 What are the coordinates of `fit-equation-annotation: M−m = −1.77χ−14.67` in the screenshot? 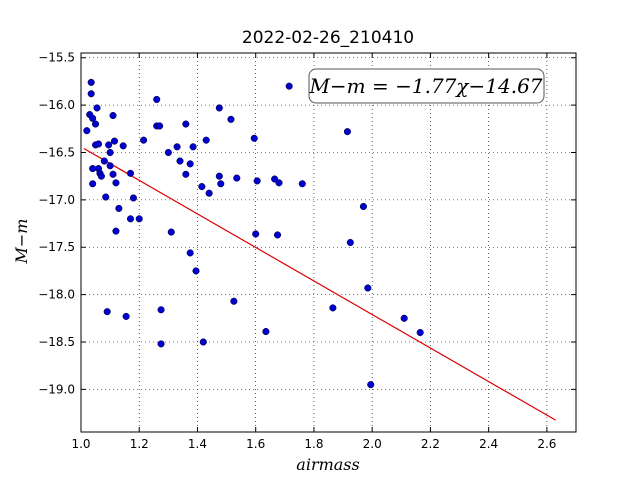 It's located at (426, 86).